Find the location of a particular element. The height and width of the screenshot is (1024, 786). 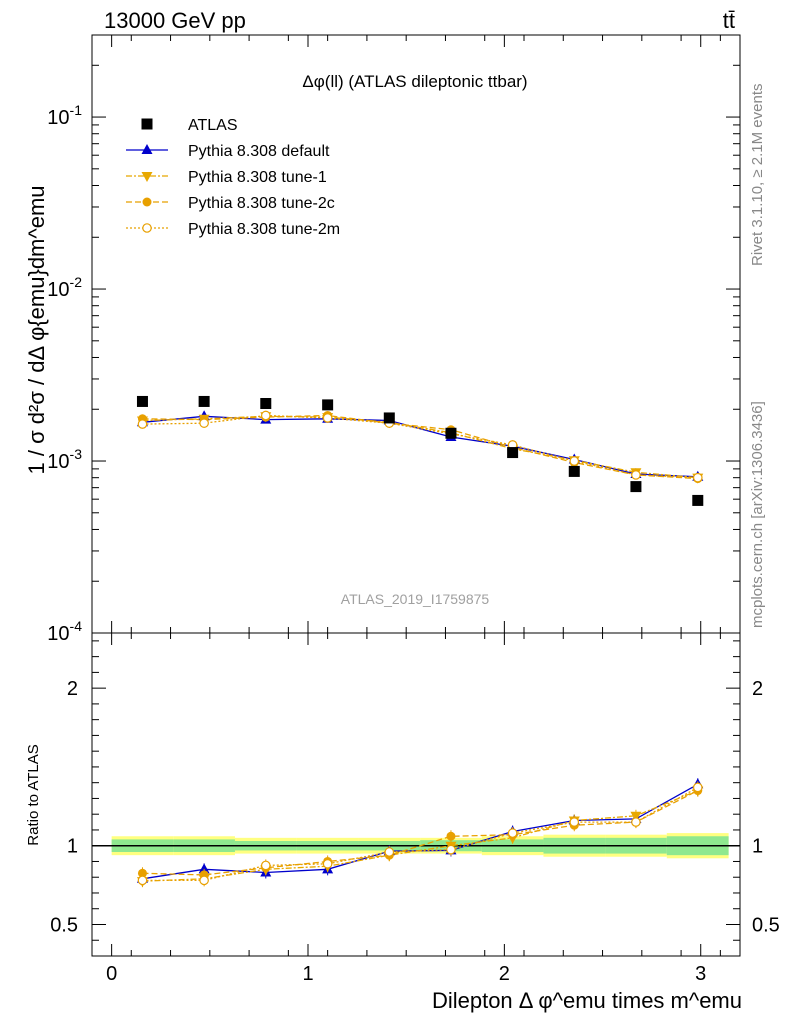

main-y-tick-label: 10⁻² is located at coordinates (64, 287).